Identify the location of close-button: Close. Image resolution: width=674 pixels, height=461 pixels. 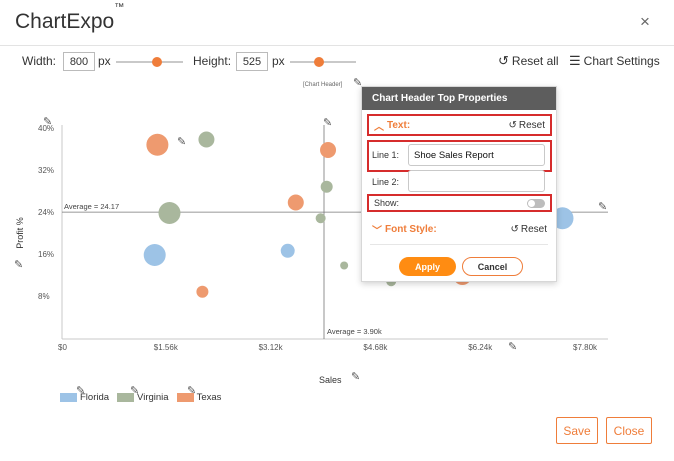
(629, 430).